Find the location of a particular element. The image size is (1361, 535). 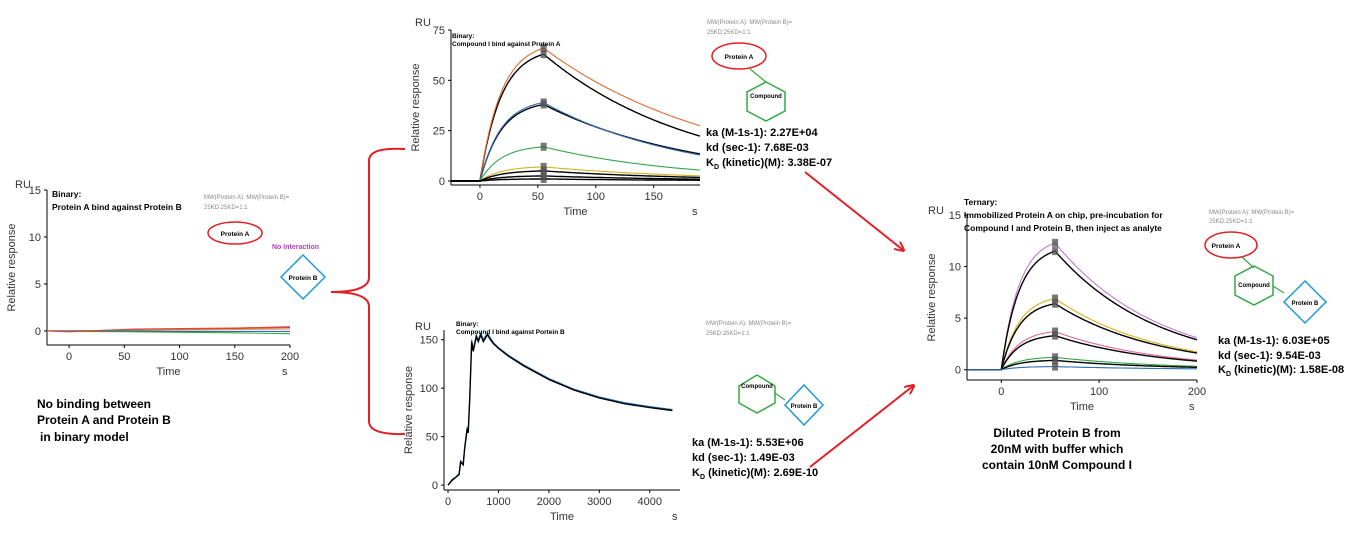

chart-title-line-1: Ternary: is located at coordinates (981, 202).